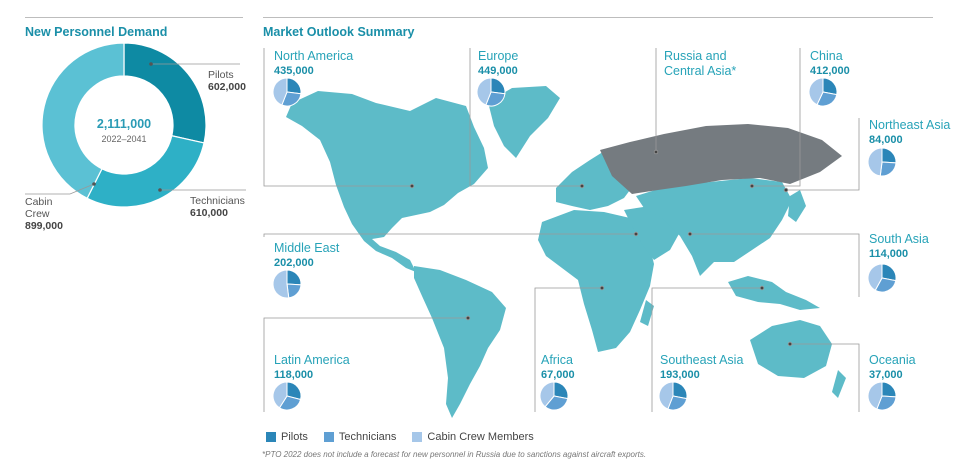 This screenshot has width=960, height=465. Describe the element at coordinates (294, 71) in the screenshot. I see `region-total-north-america: 435,000` at that location.